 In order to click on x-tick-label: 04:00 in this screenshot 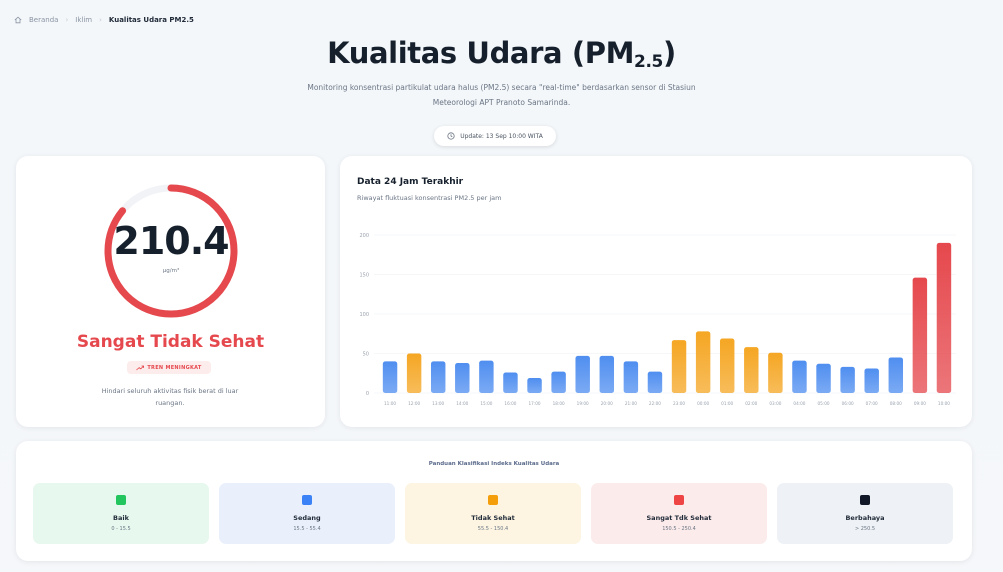, I will do `click(799, 403)`.